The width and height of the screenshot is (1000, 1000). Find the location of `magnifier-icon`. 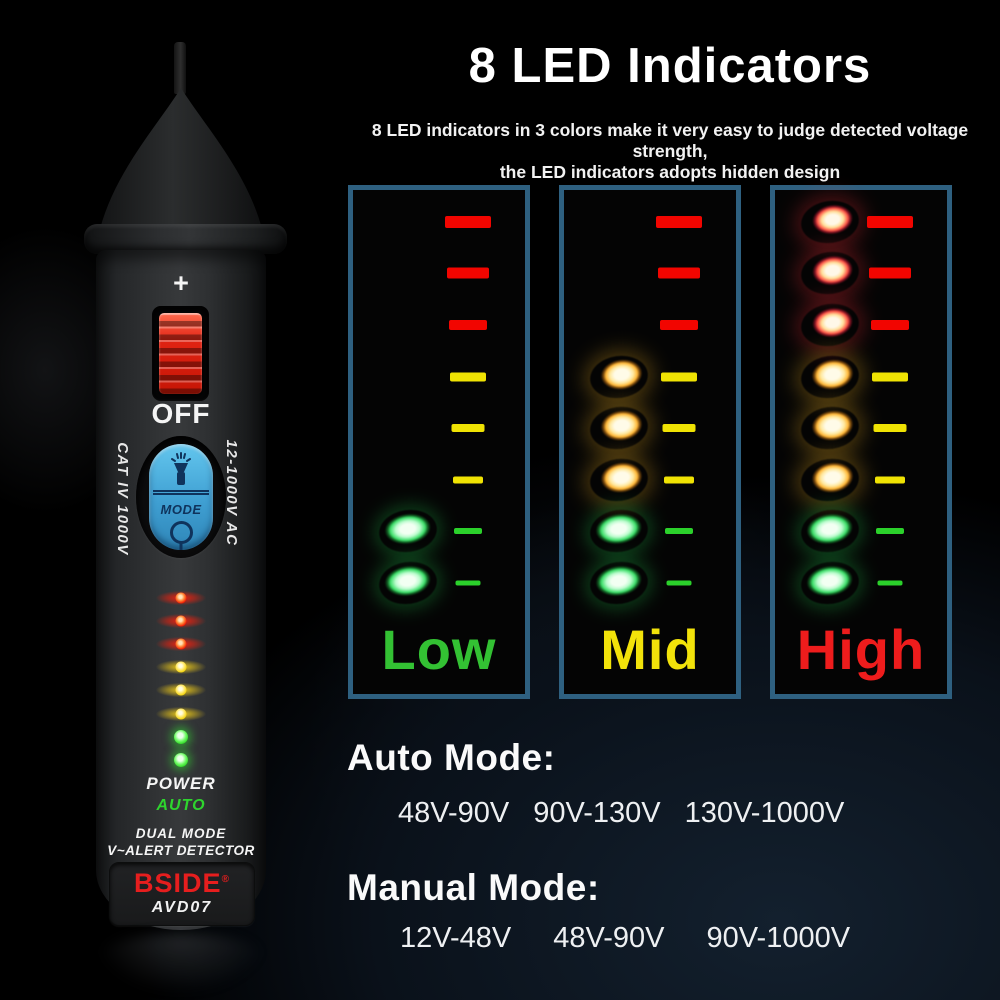

magnifier-icon is located at coordinates (181, 532).